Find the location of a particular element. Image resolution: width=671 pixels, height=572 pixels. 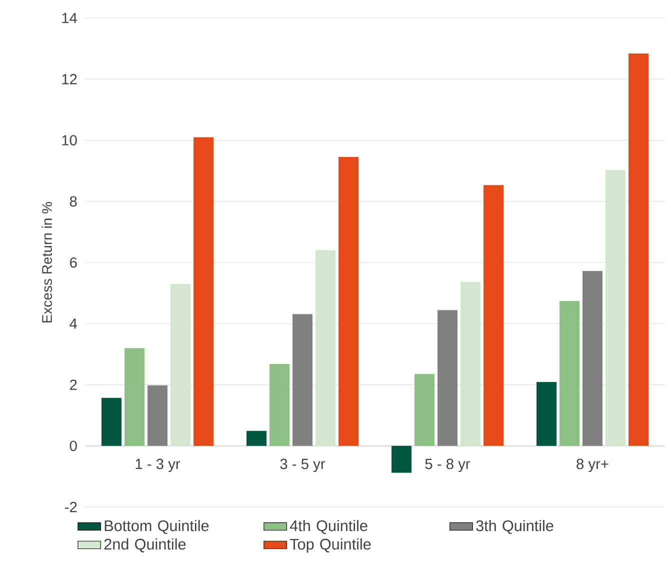

legend-label: Bottom Quintile is located at coordinates (156, 527).